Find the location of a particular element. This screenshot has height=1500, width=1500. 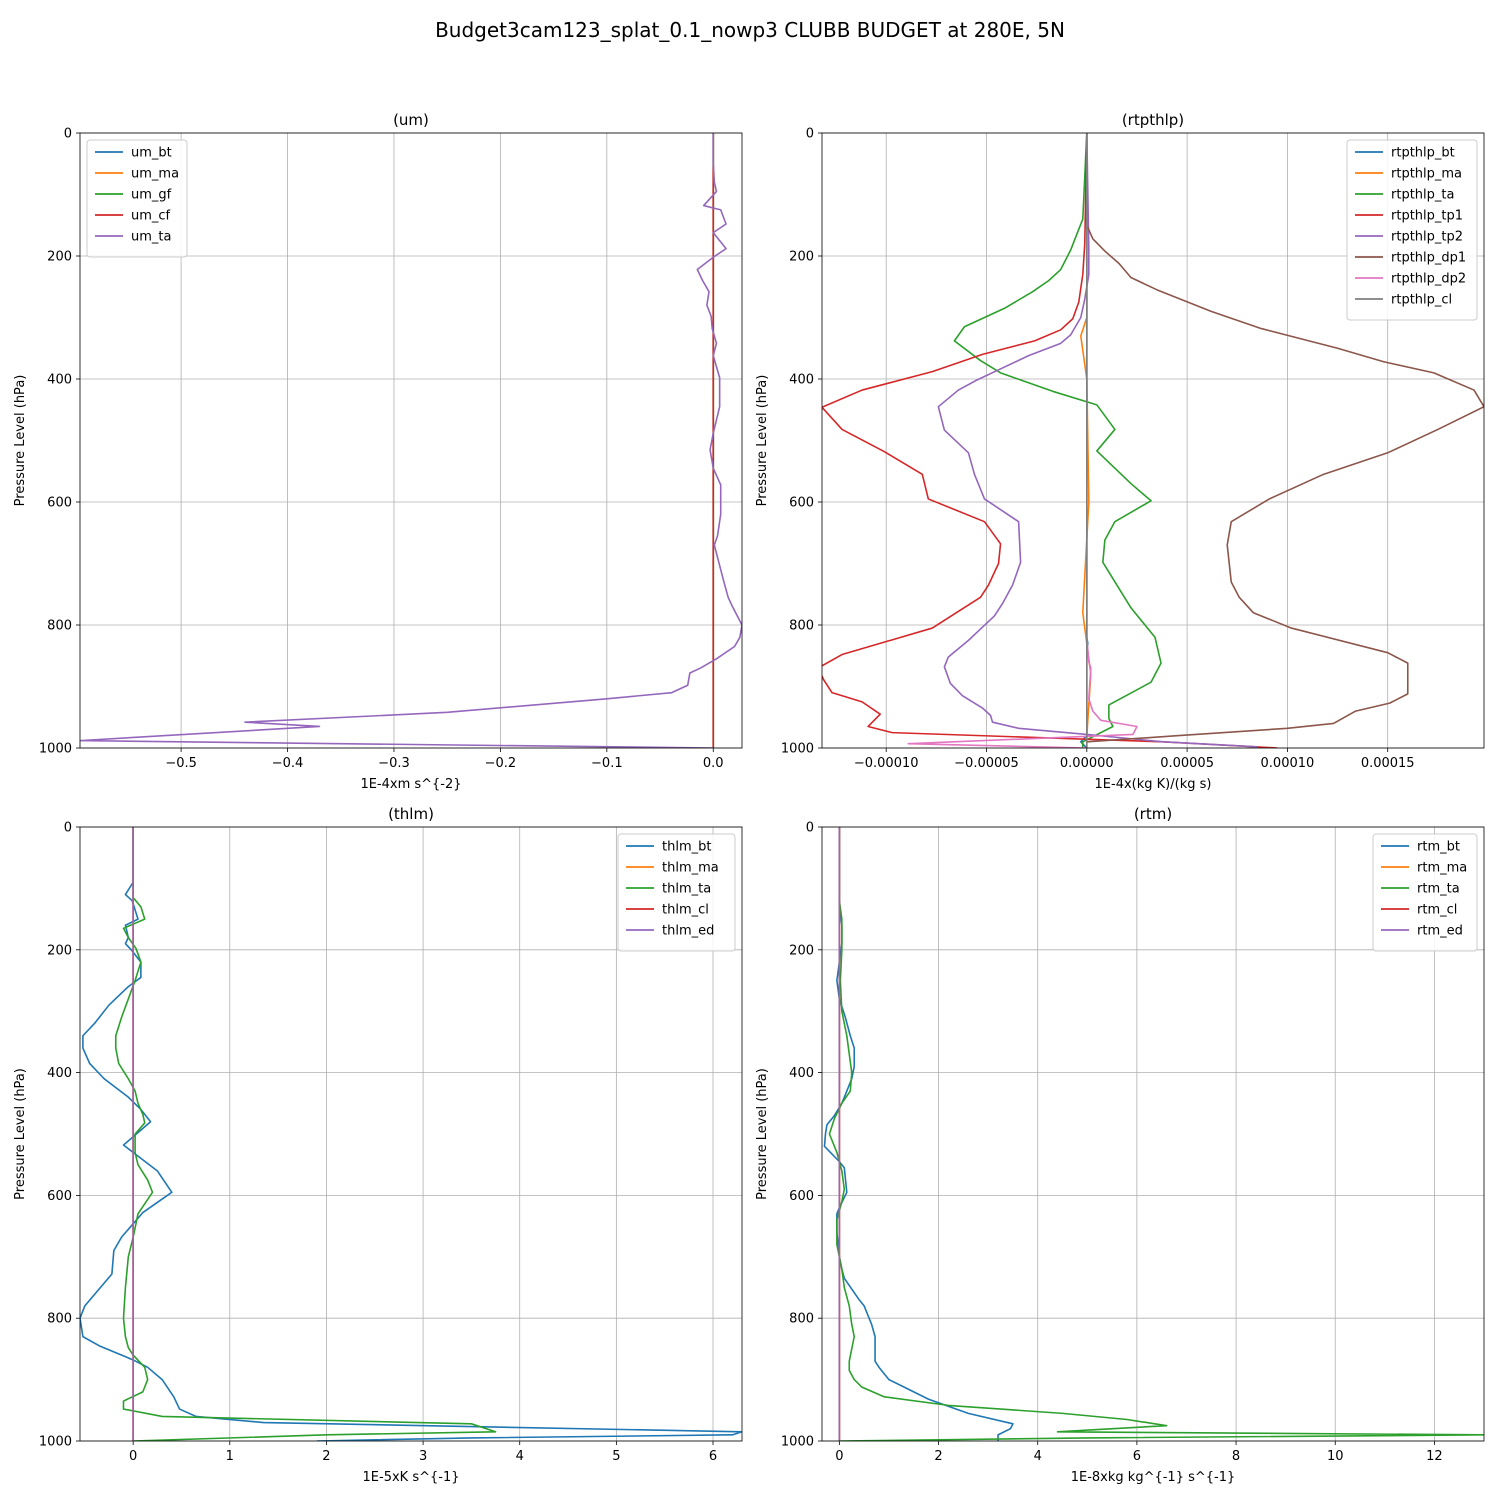

panel-1-series-rtpthlp_ta is located at coordinates (1057, 440).